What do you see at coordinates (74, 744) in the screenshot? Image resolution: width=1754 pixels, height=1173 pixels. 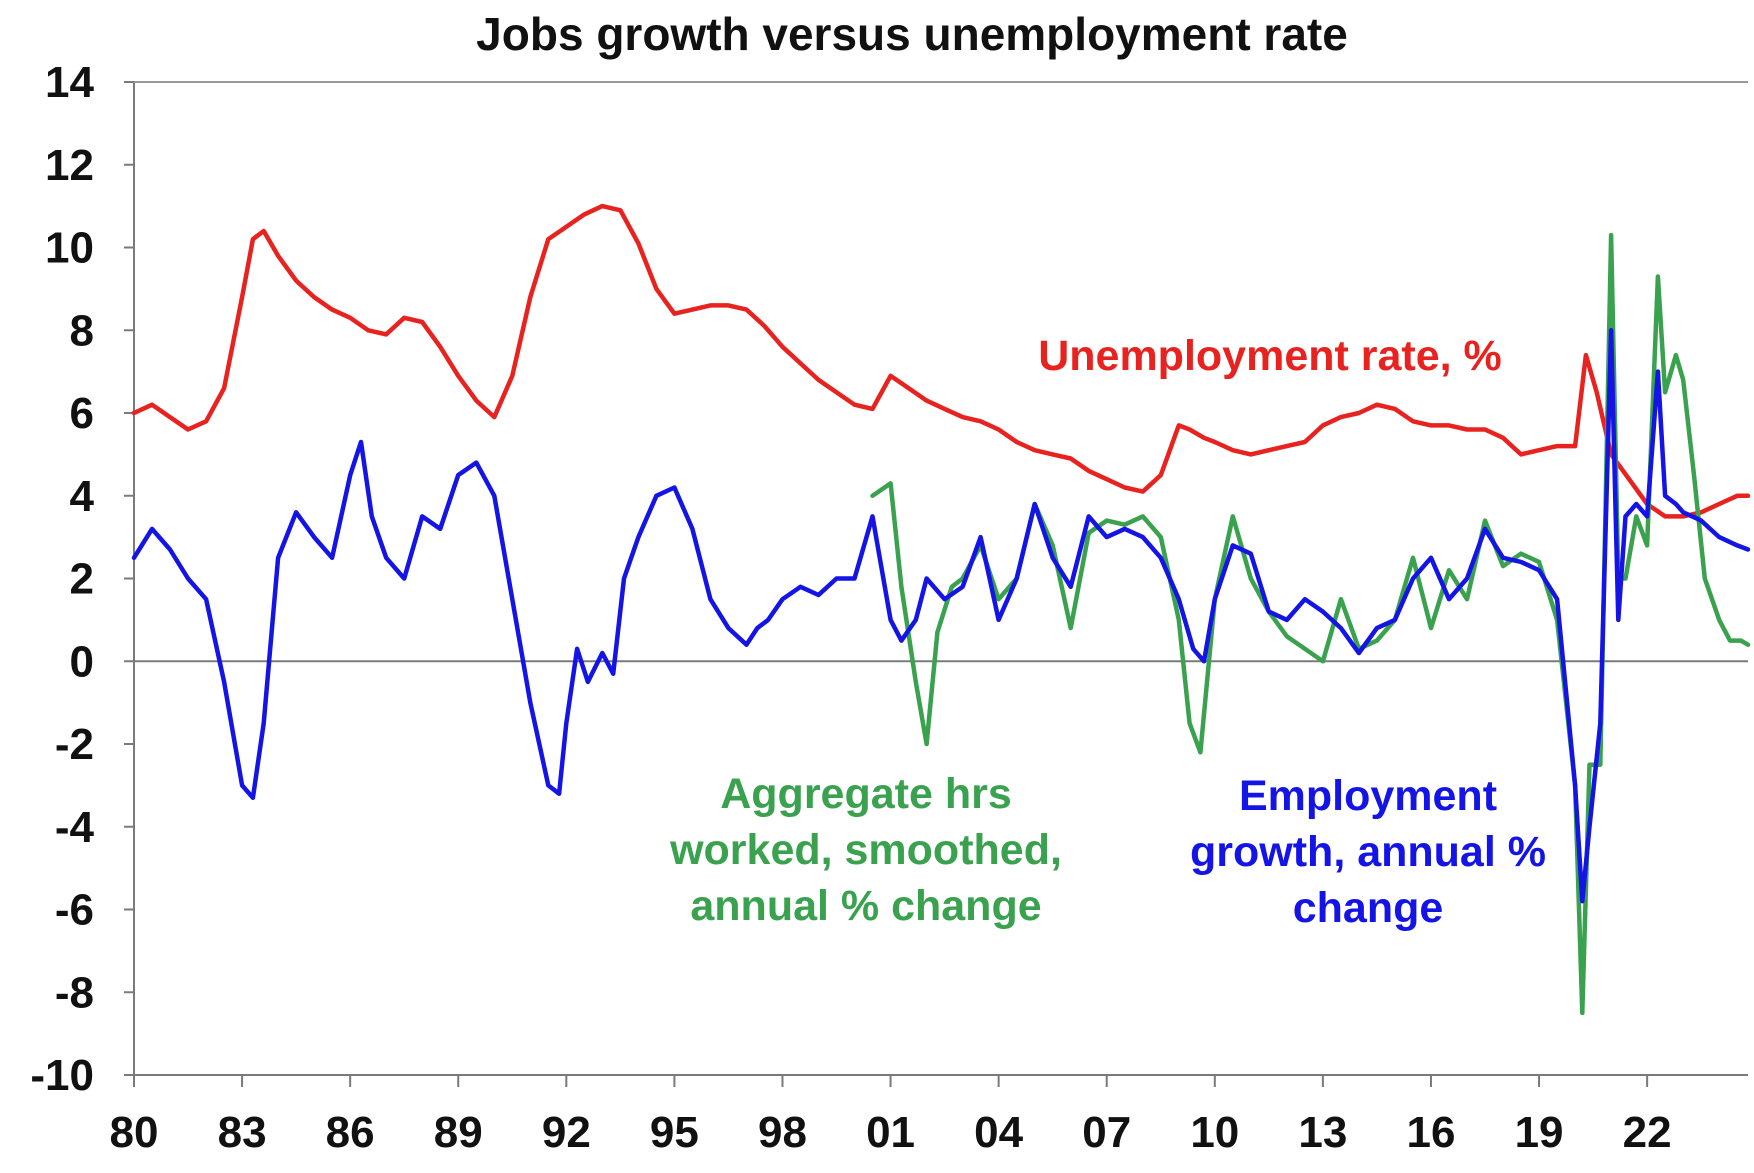 I see `y-tick-label: -2` at bounding box center [74, 744].